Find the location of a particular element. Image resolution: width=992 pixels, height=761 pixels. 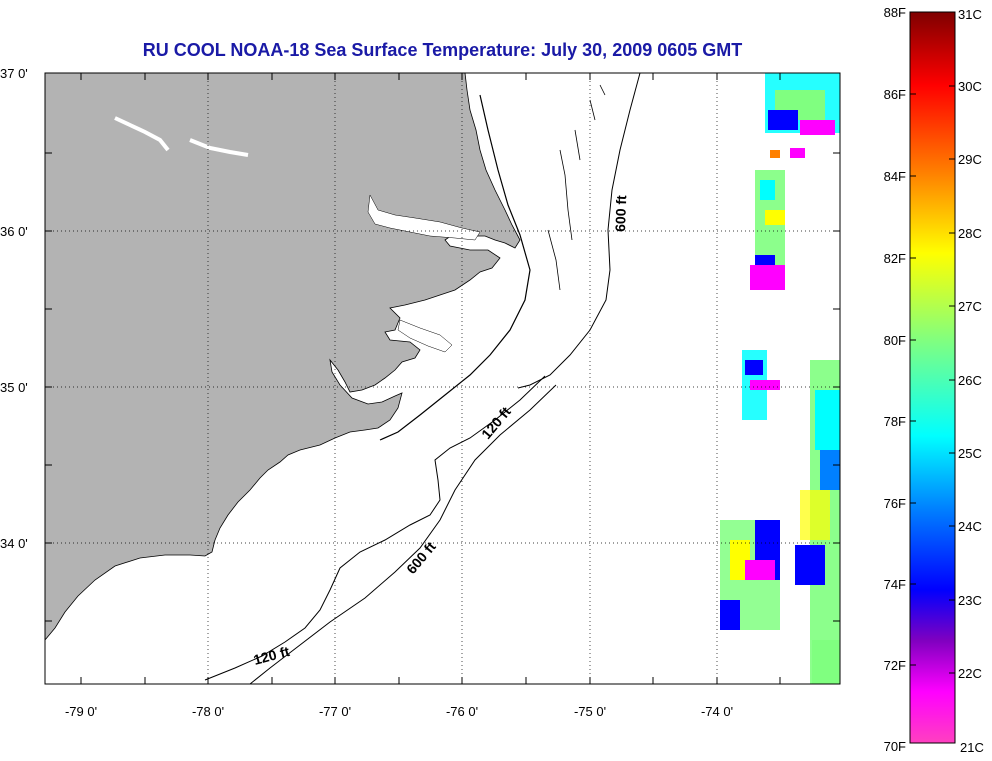

contour-600ft-line is located at coordinates (579, 231).